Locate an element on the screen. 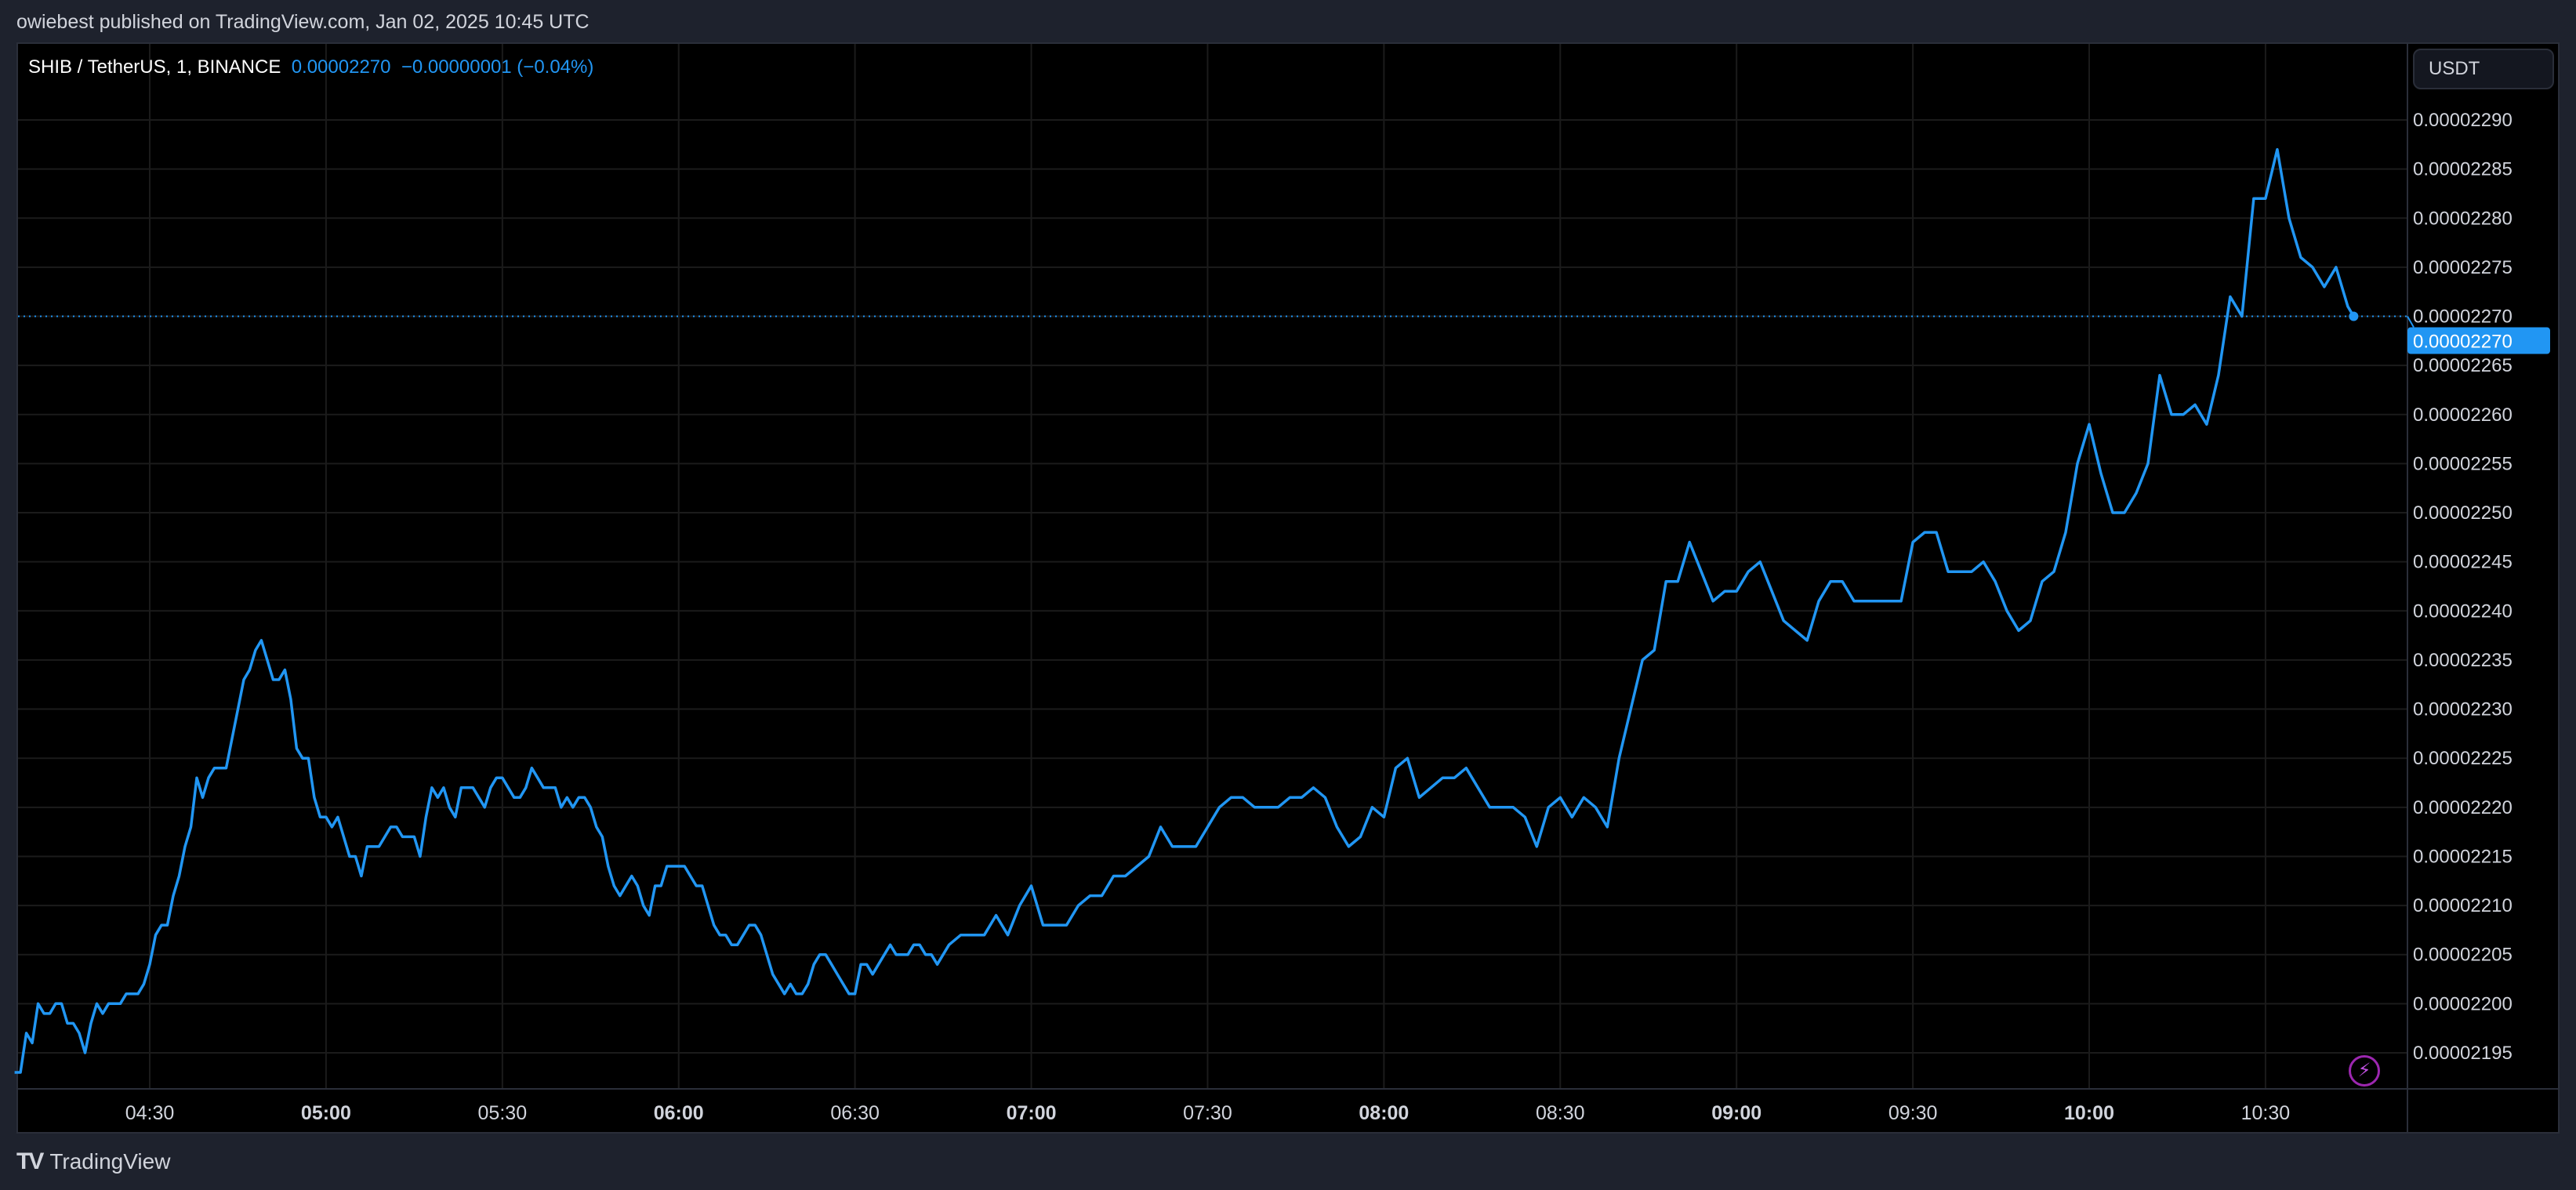 This screenshot has height=1190, width=2576. footer: TV TradingView is located at coordinates (93, 1161).